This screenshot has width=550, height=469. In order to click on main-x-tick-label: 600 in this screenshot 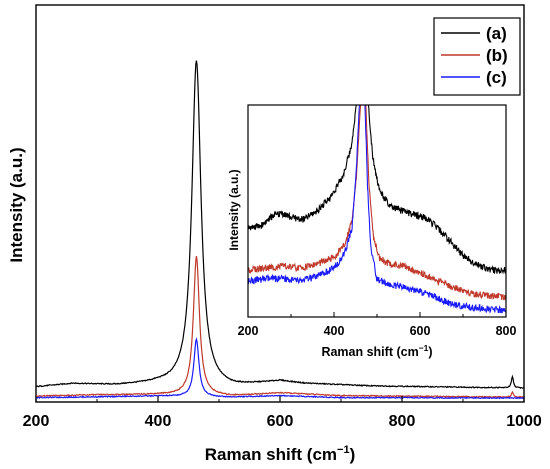, I will do `click(280, 421)`.